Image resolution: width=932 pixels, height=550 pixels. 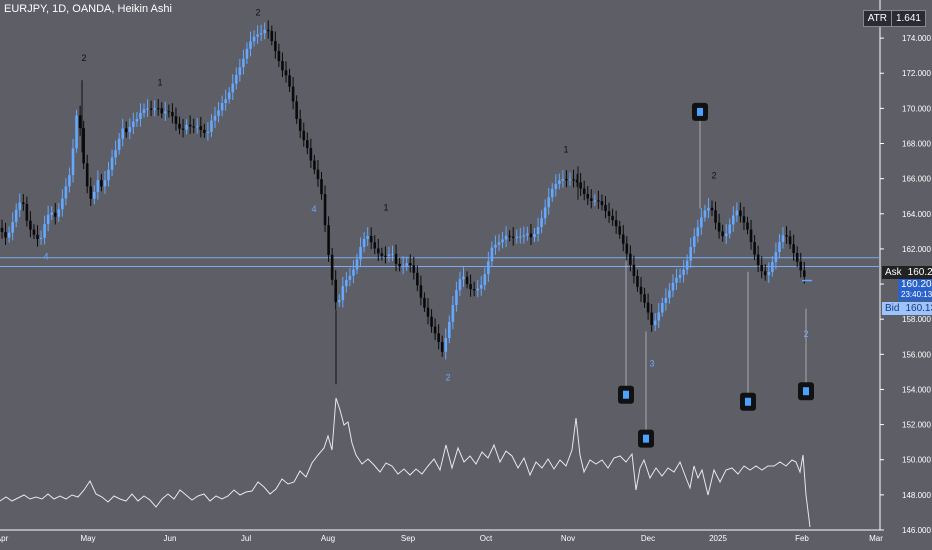 What do you see at coordinates (916, 495) in the screenshot?
I see `y-tick-label: 148.000` at bounding box center [916, 495].